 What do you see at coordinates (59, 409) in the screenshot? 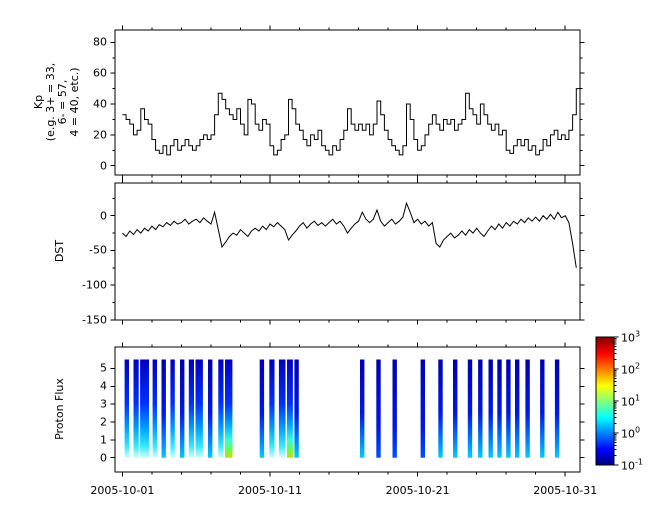
I see `flux-ylabel: Proton Flux` at bounding box center [59, 409].